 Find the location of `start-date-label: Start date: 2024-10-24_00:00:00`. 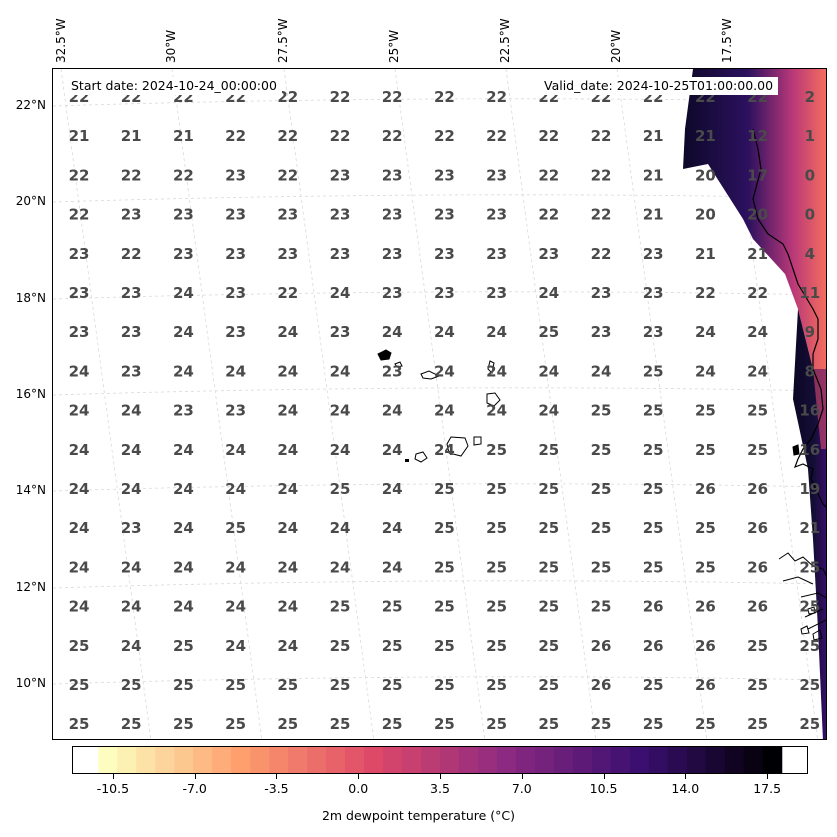

start-date-label: Start date: 2024-10-24_00:00:00 is located at coordinates (174, 86).